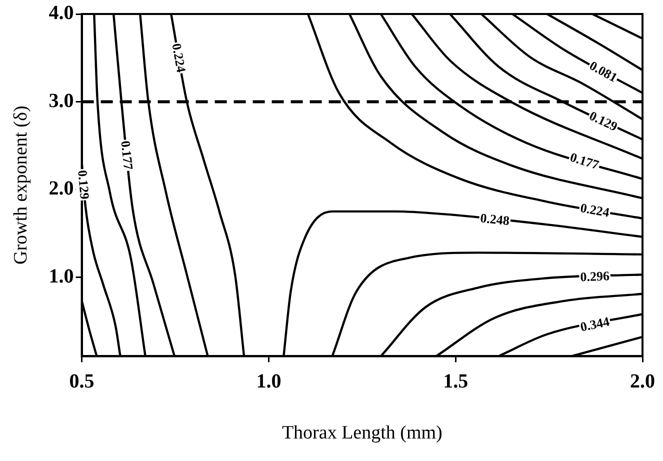 The image size is (663, 461). I want to click on series-label: 0.296, so click(595, 276).